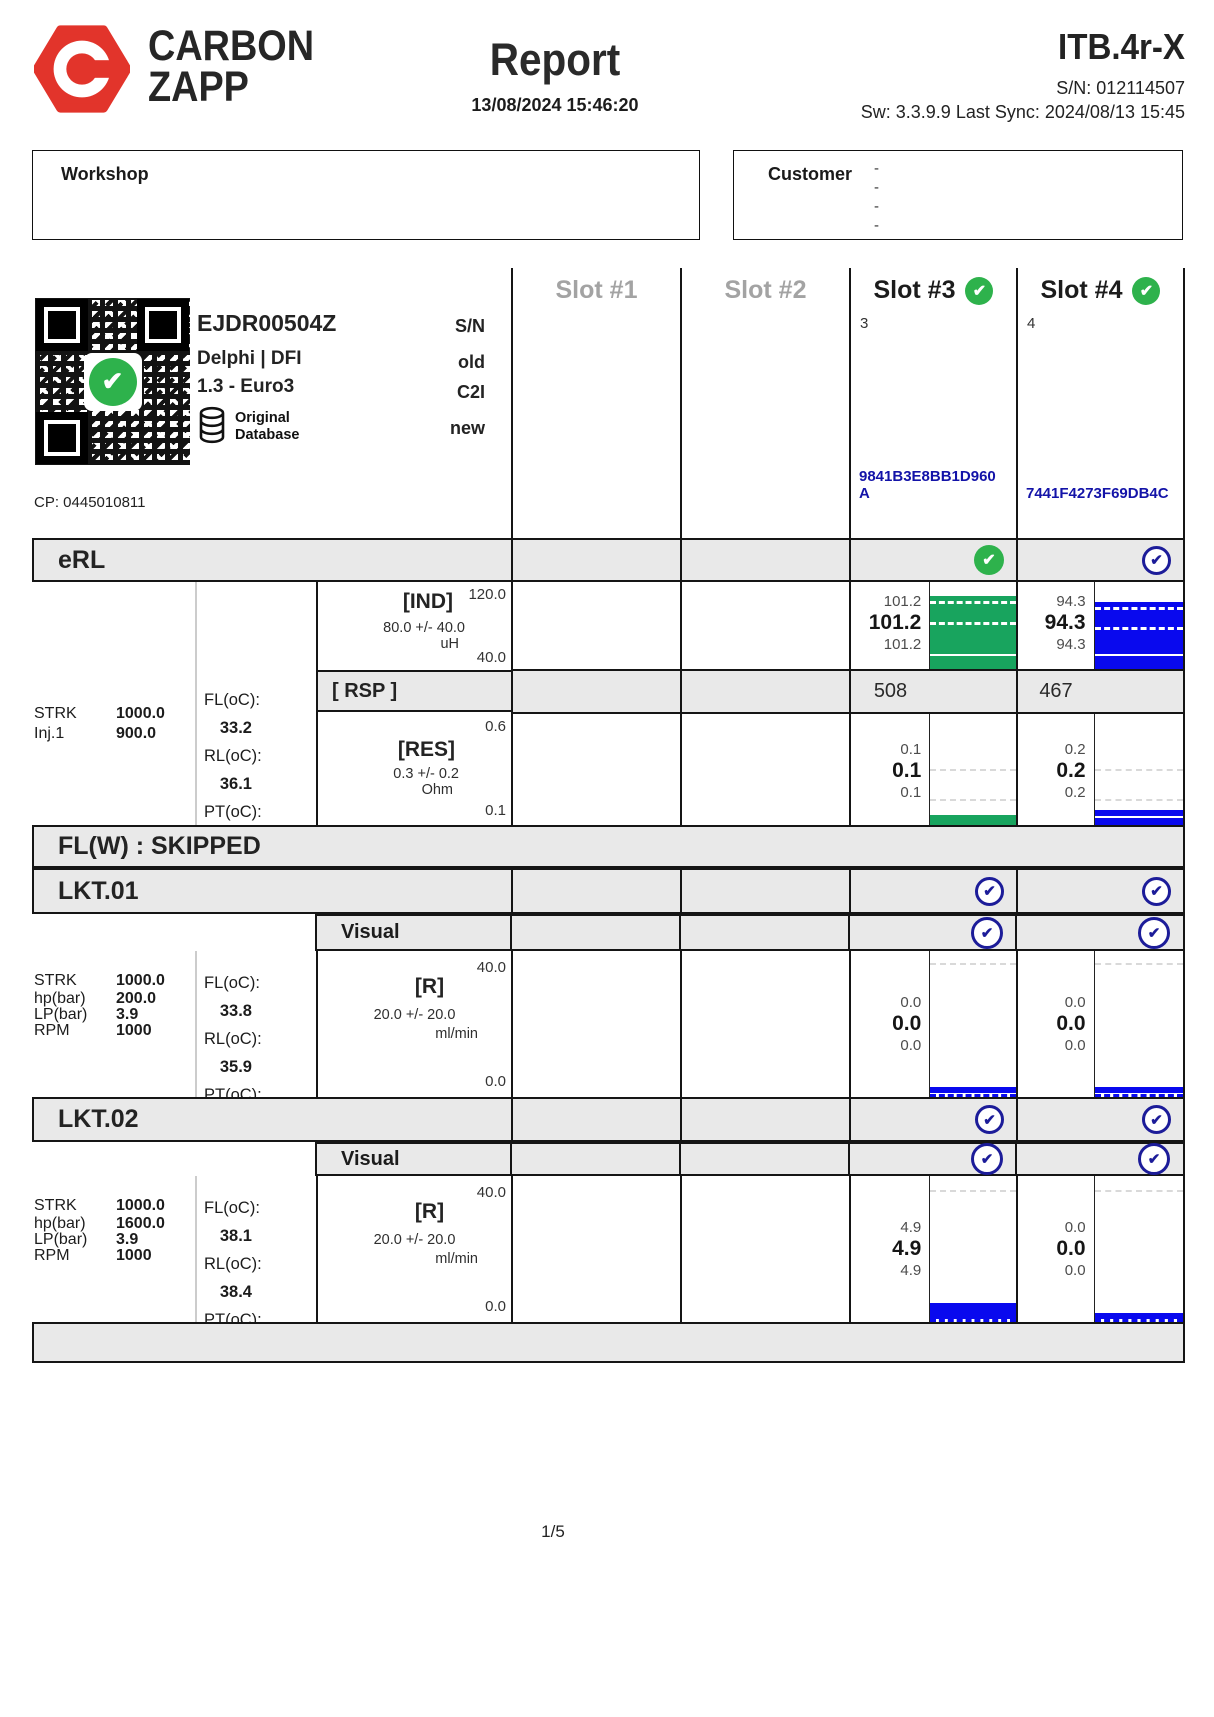 This screenshot has width=1214, height=1717. I want to click on slot3-index: 3, so click(864, 323).